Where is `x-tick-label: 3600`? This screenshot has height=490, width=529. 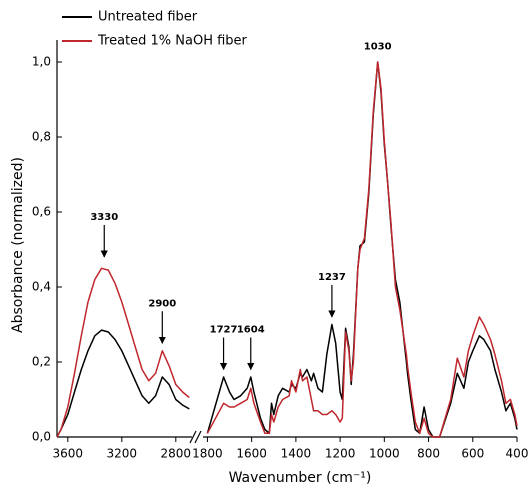 x-tick-label: 3600 is located at coordinates (68, 454).